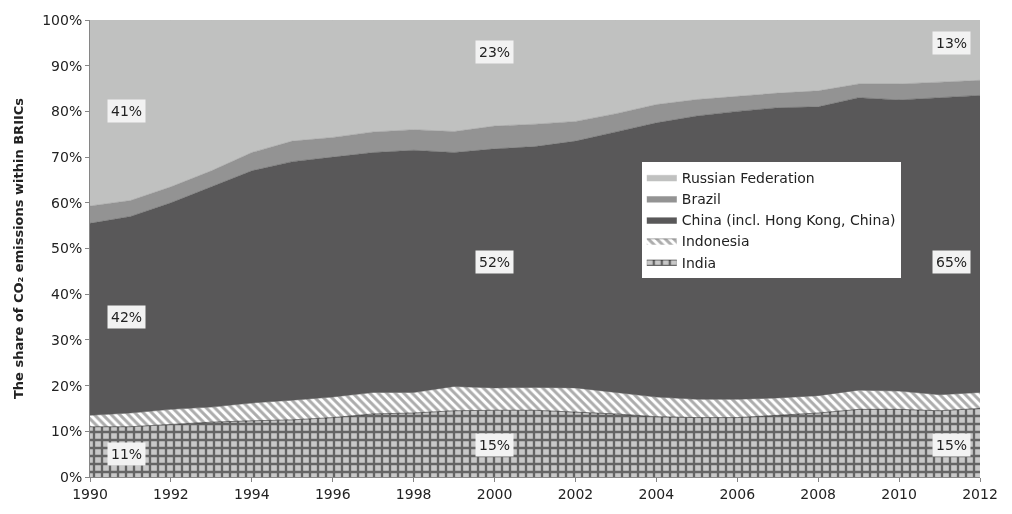 This screenshot has height=514, width=1012. Describe the element at coordinates (980, 493) in the screenshot. I see `x-tick-label: 2012` at that location.